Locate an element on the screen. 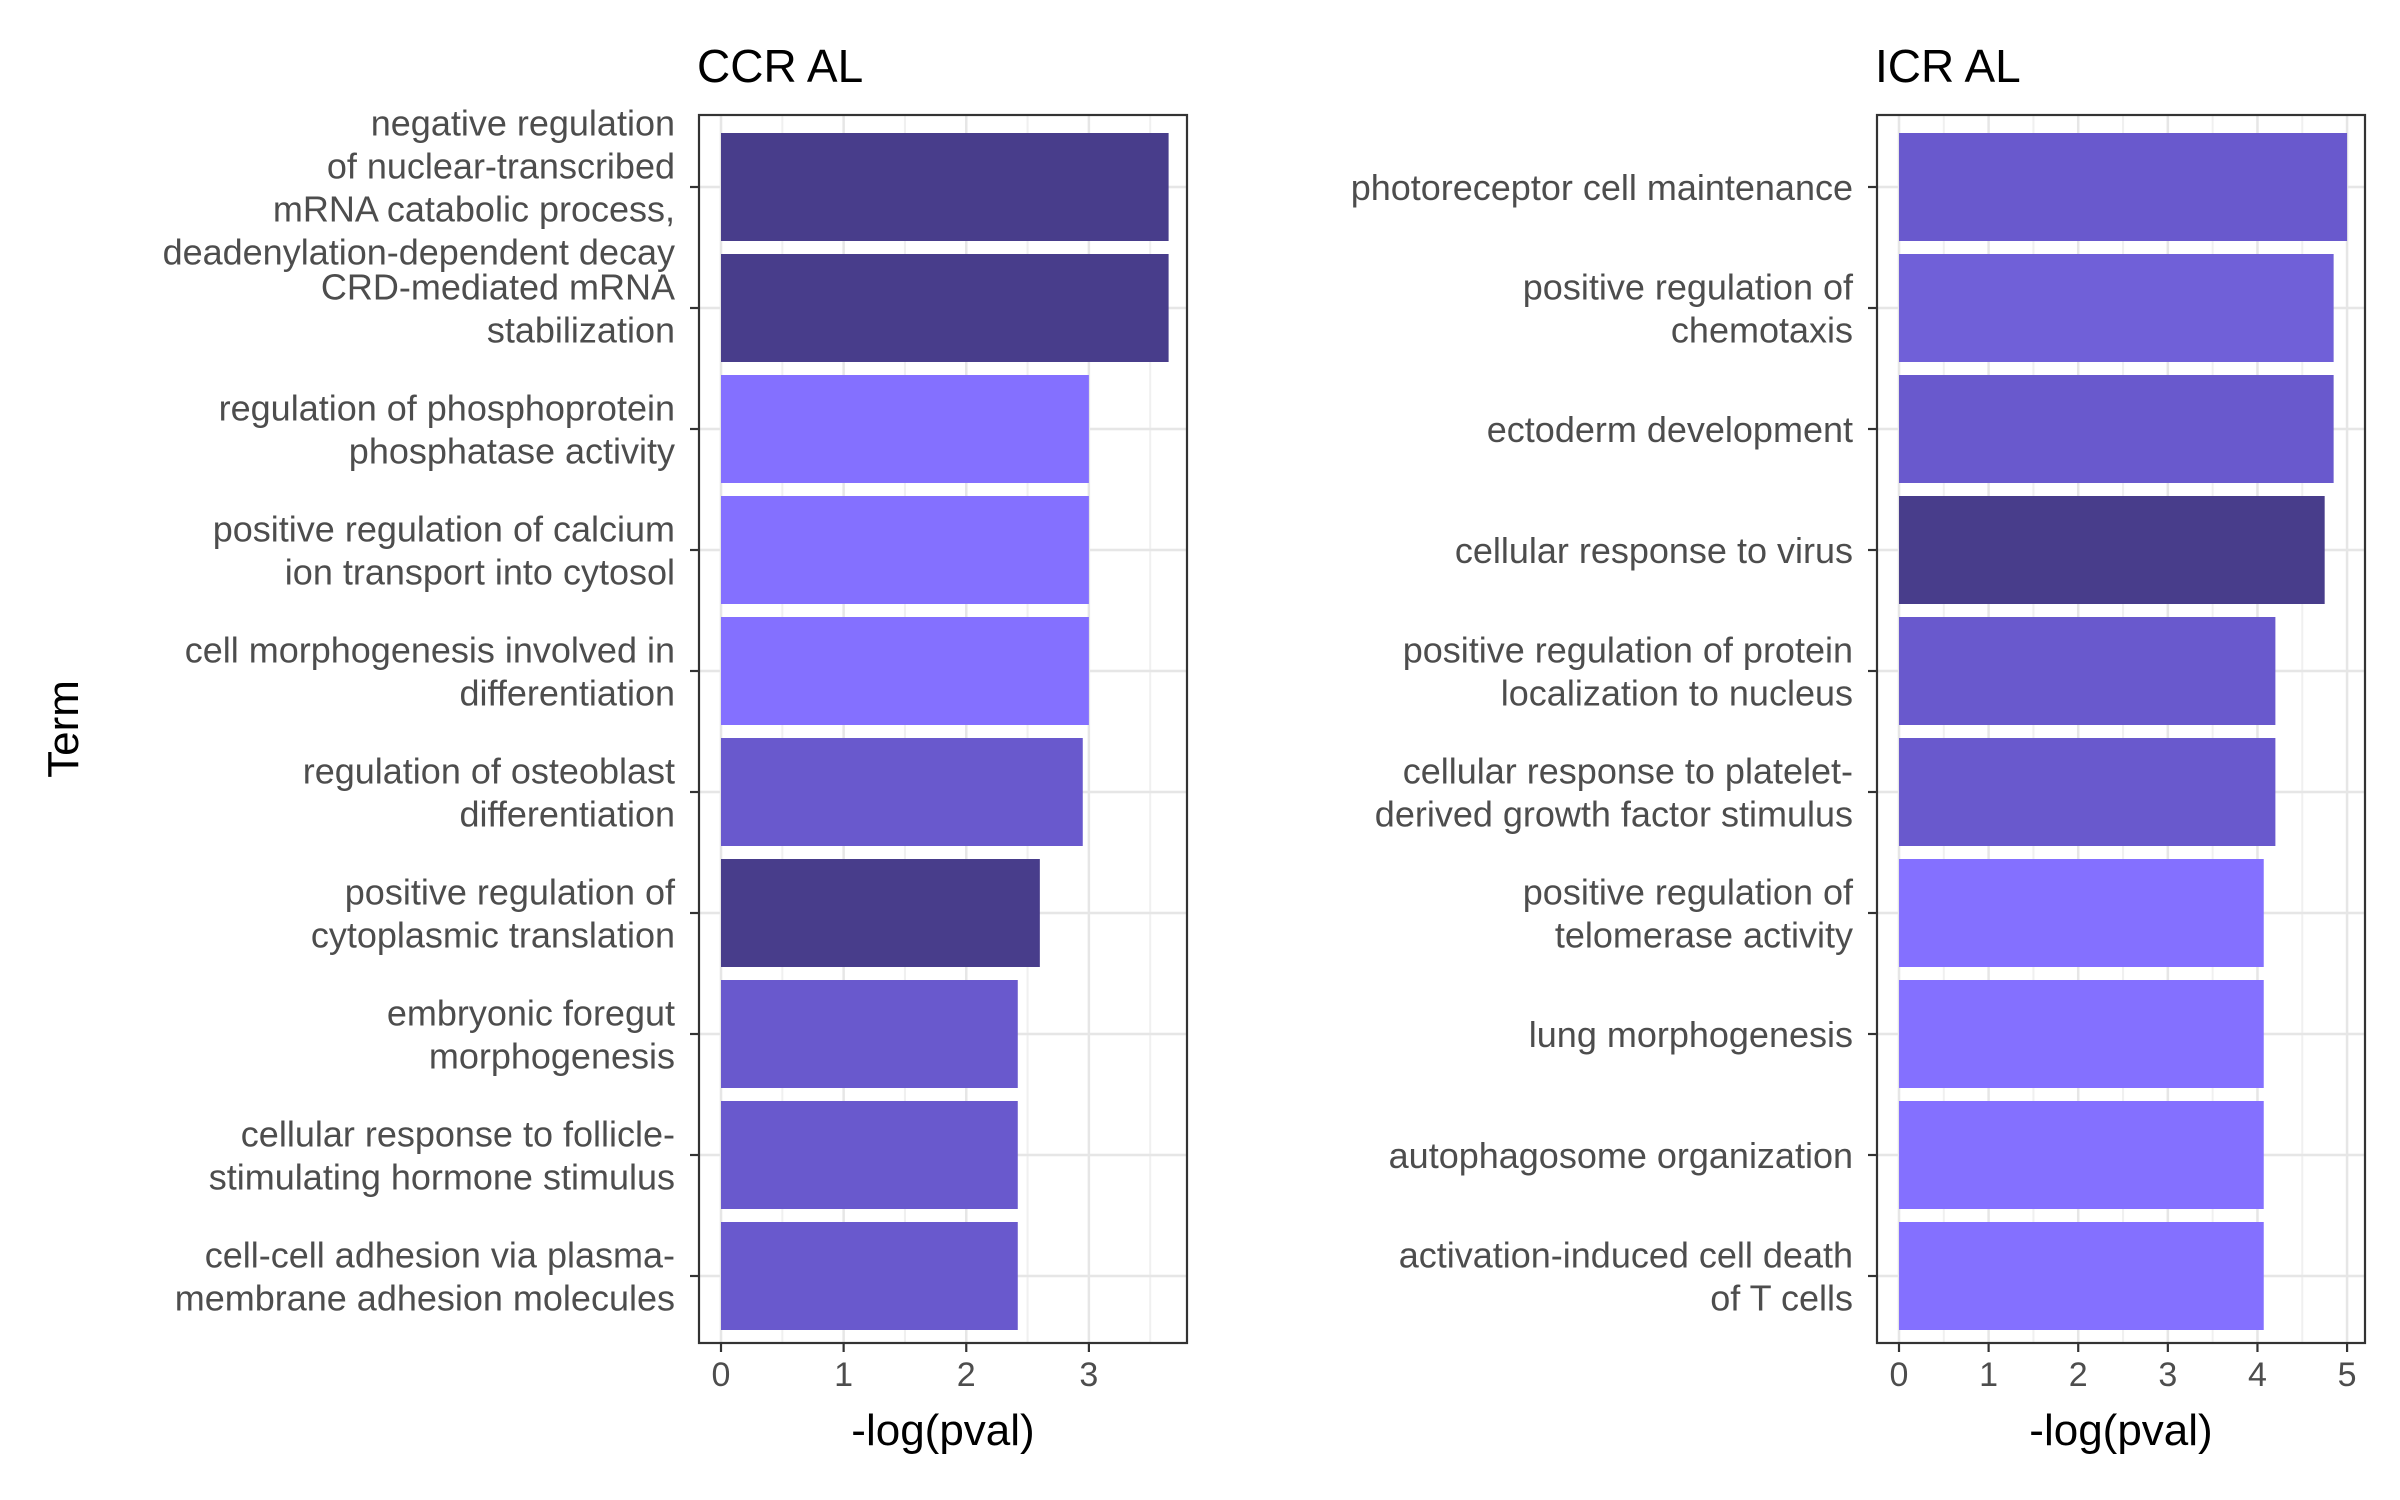  y-tick-label: cellular response to virus is located at coordinates (1654, 550).